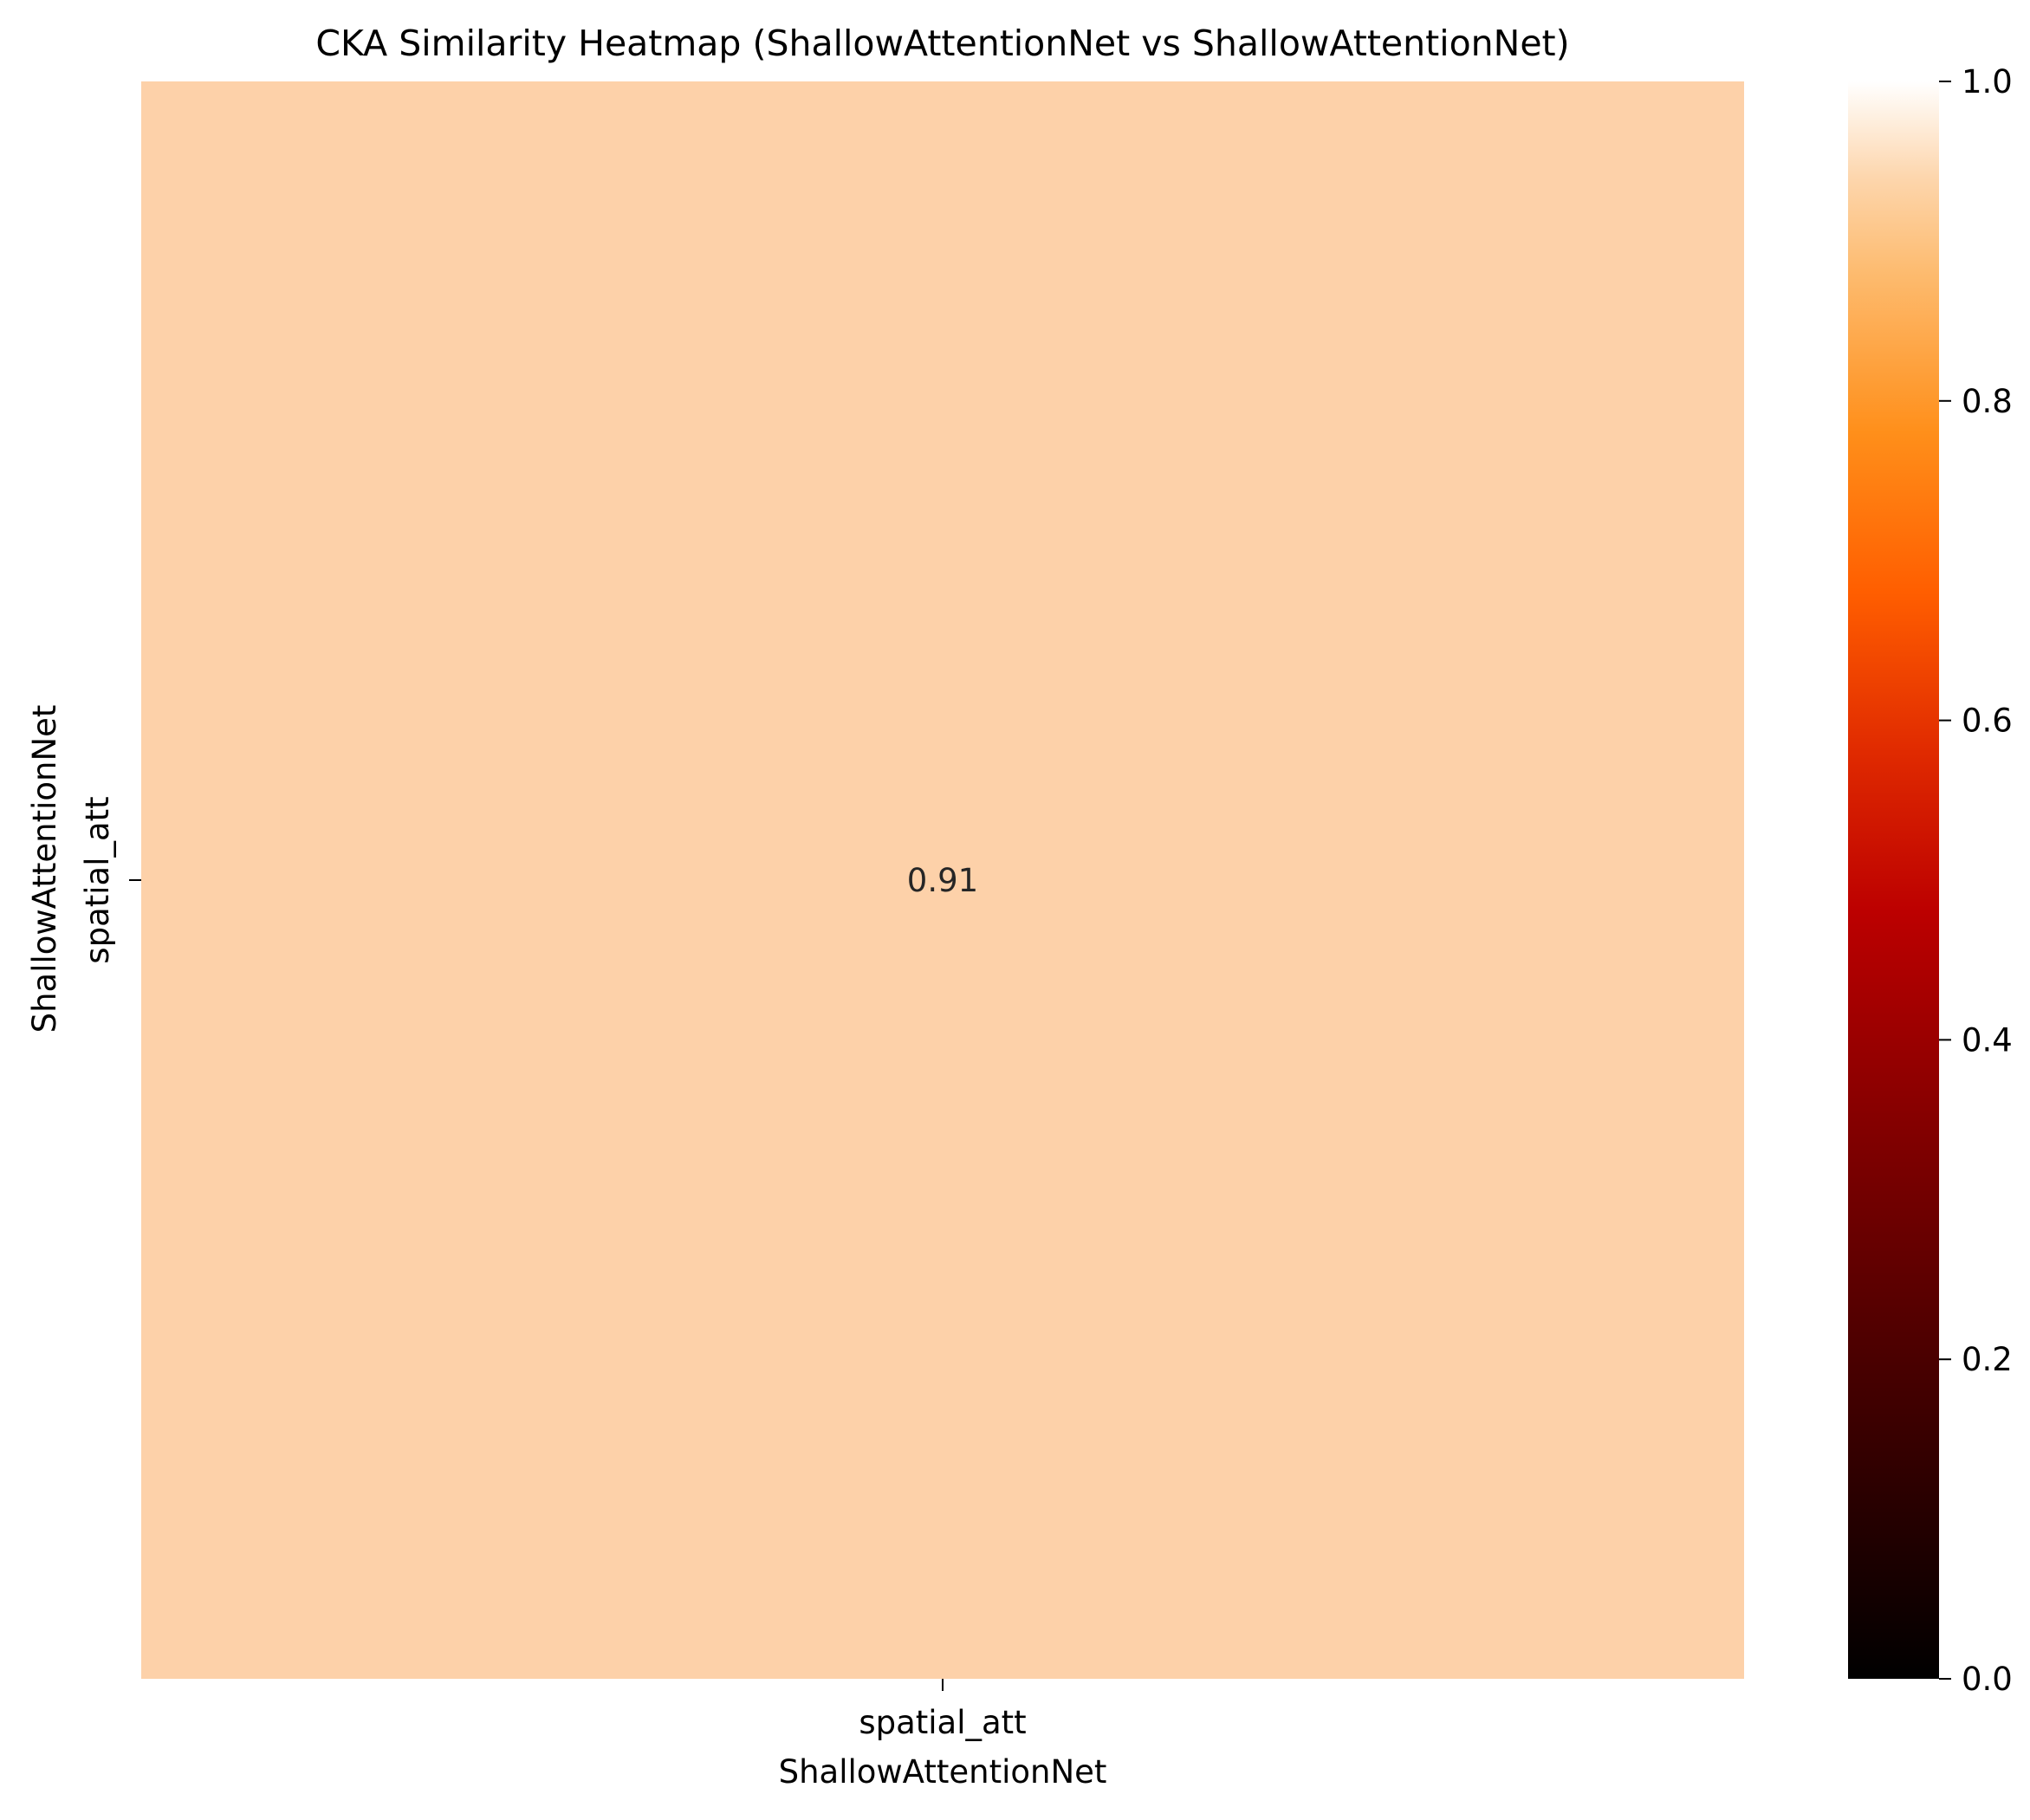 The width and height of the screenshot is (2030, 1820). Describe the element at coordinates (44, 869) in the screenshot. I see `y-axis-label: ShallowAttentionNet` at that location.